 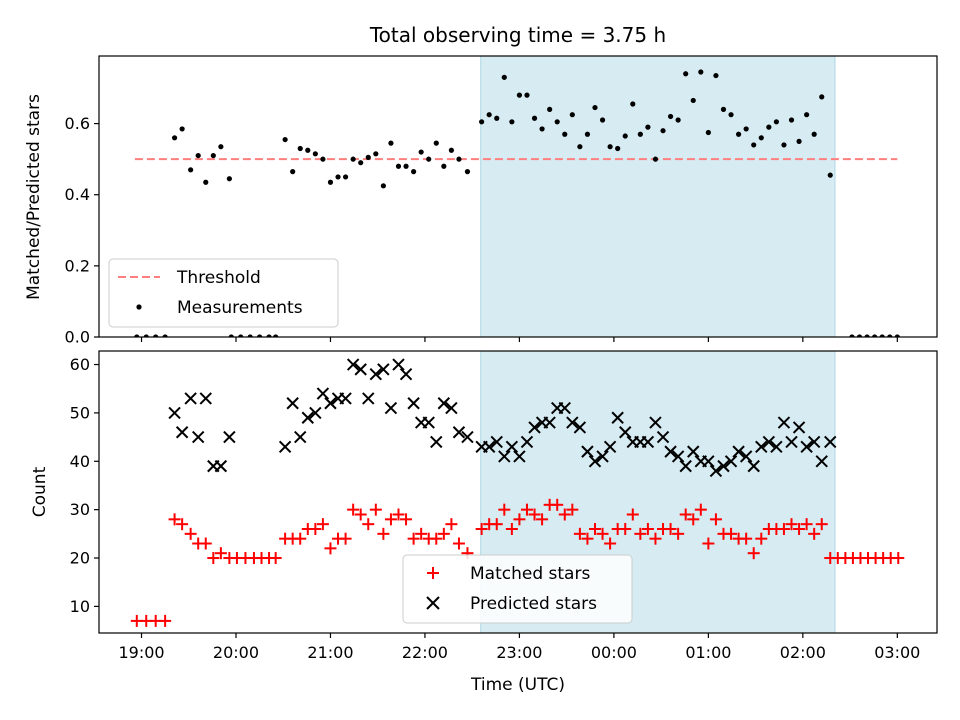 What do you see at coordinates (330, 652) in the screenshot?
I see `x-tick-label: 21:00` at bounding box center [330, 652].